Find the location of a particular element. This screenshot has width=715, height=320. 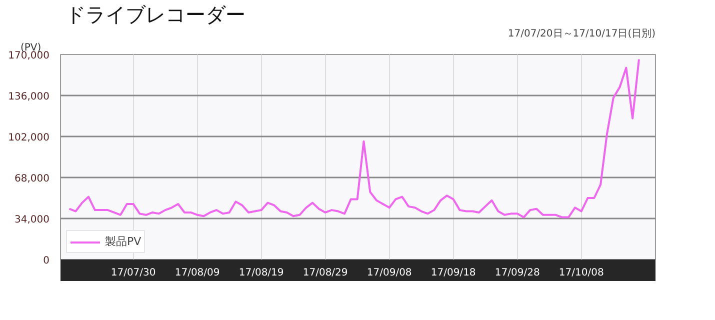

x-tick-label: 17/08/29 is located at coordinates (325, 273).